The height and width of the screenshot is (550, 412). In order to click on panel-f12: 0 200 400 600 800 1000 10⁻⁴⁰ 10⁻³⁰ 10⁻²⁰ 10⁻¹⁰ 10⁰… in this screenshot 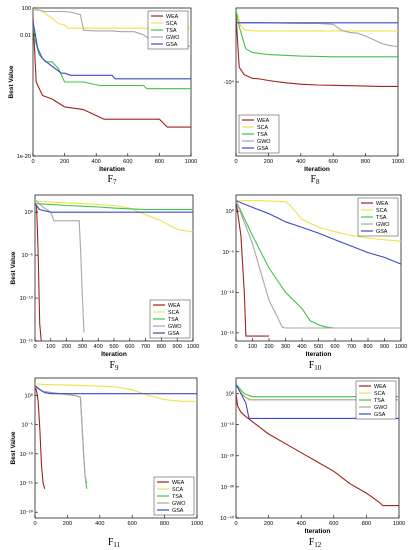, I will do `click(312, 463)`.